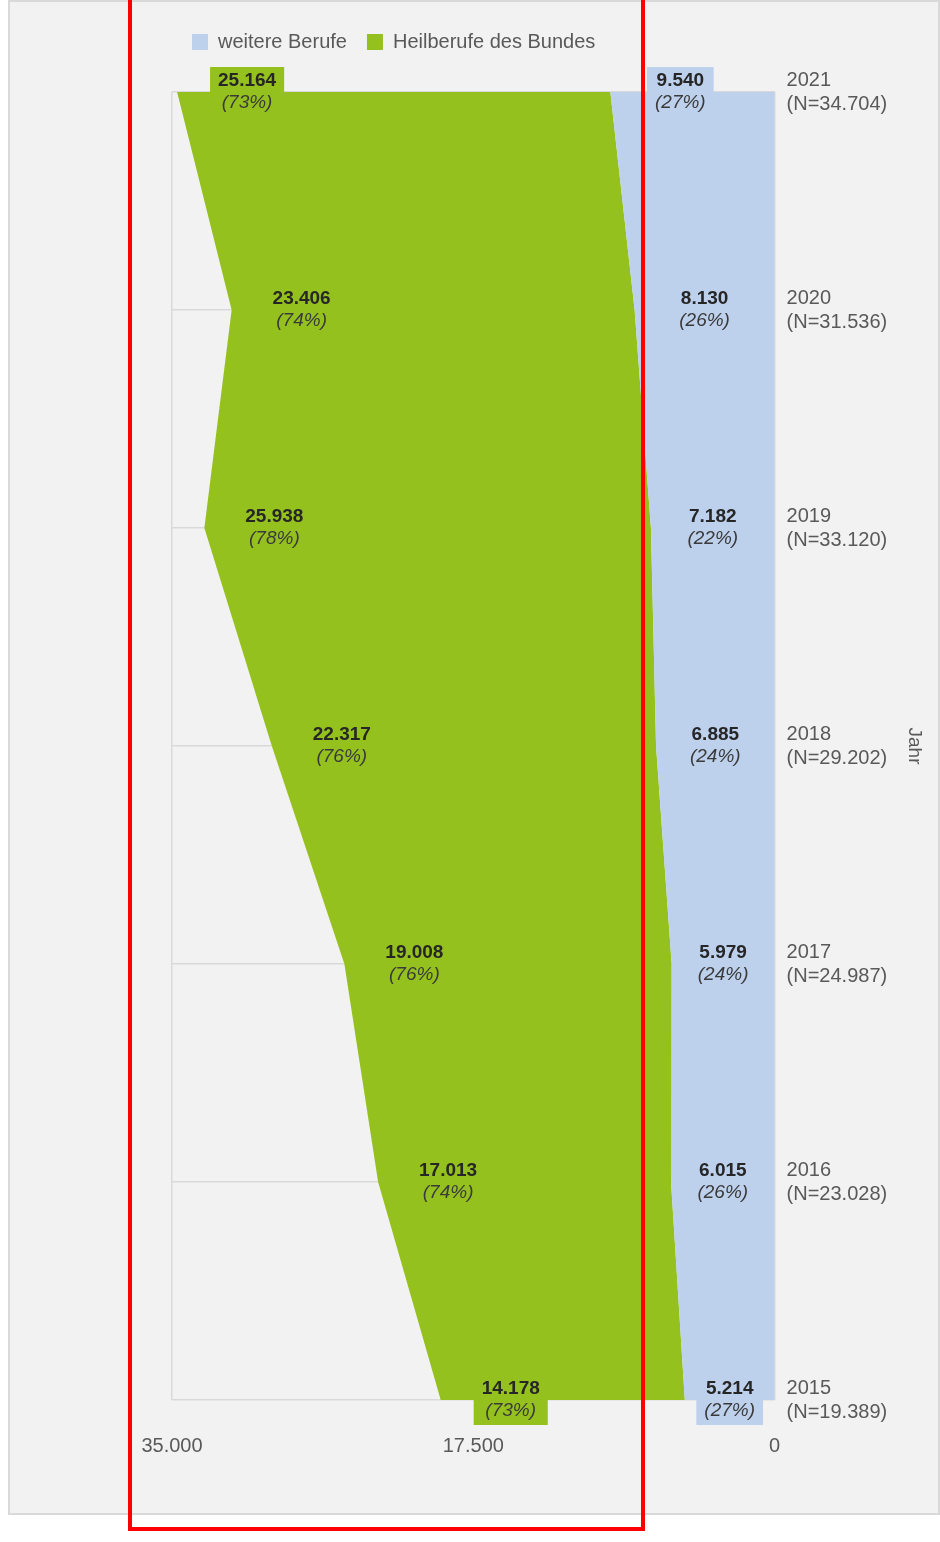 This screenshot has height=1542, width=940. Describe the element at coordinates (837, 962) in the screenshot. I see `y-tick-label: 2017 (N=24.987)` at that location.